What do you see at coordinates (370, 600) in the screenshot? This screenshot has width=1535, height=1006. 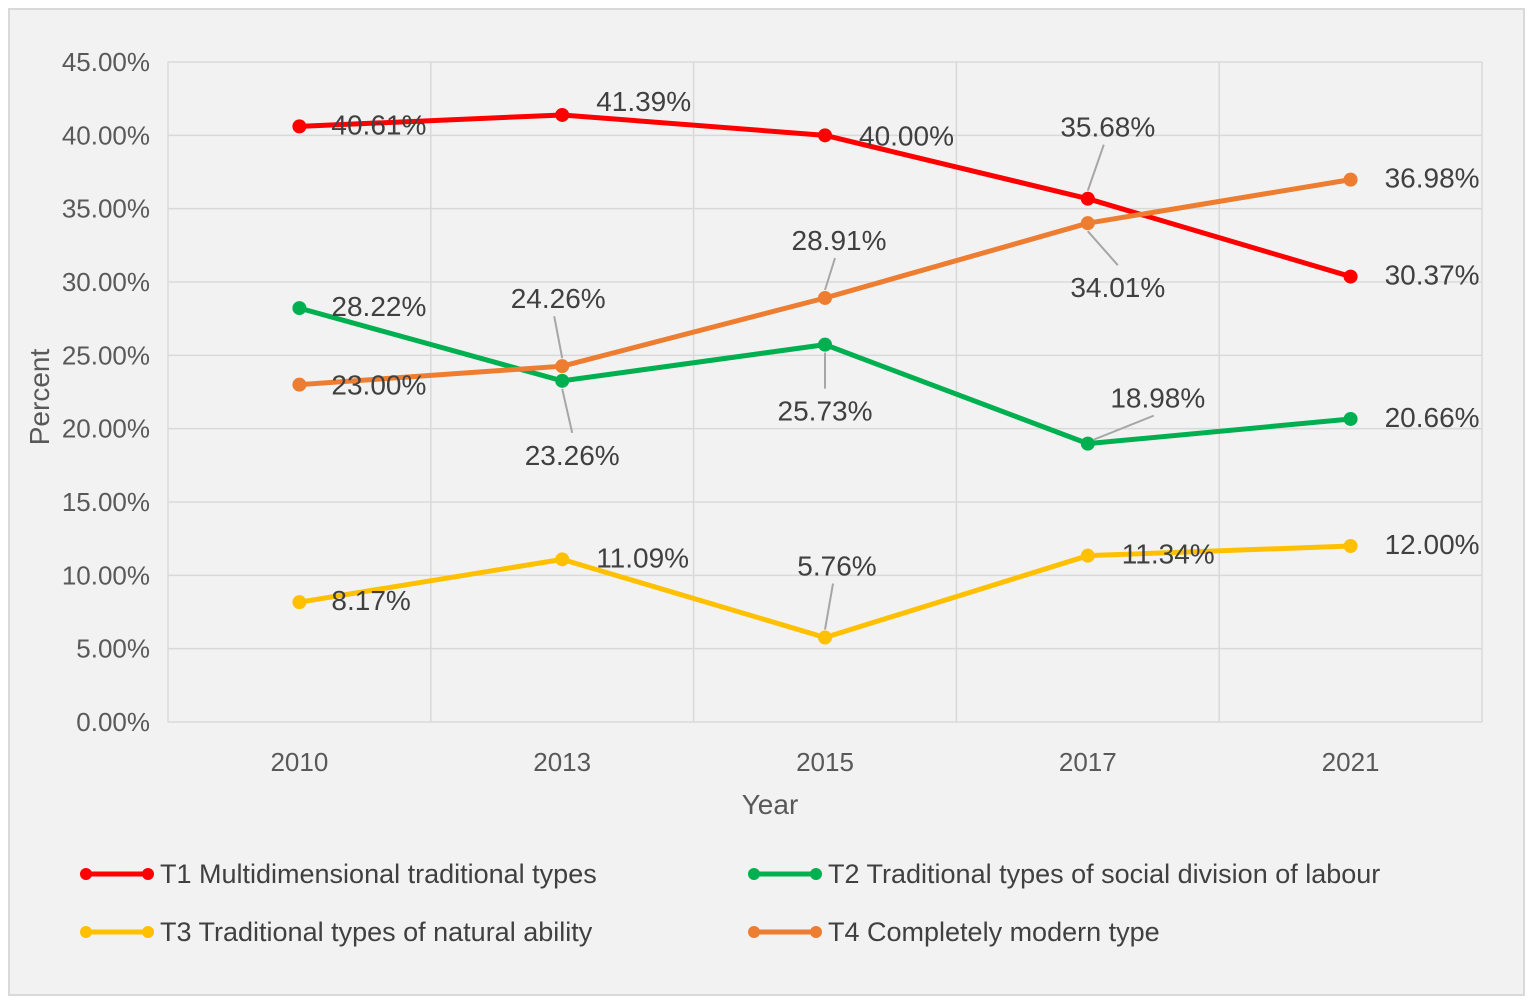 I see `data-label: 8.17%` at bounding box center [370, 600].